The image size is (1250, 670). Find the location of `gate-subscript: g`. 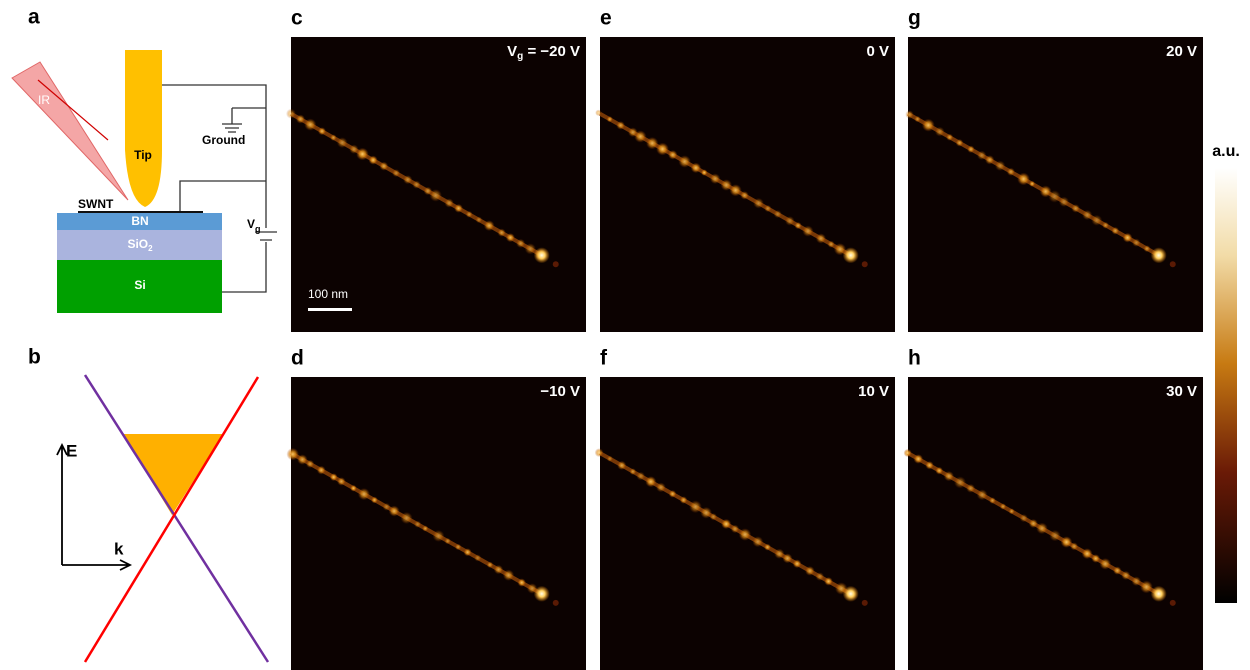

gate-subscript: g is located at coordinates (258, 229).